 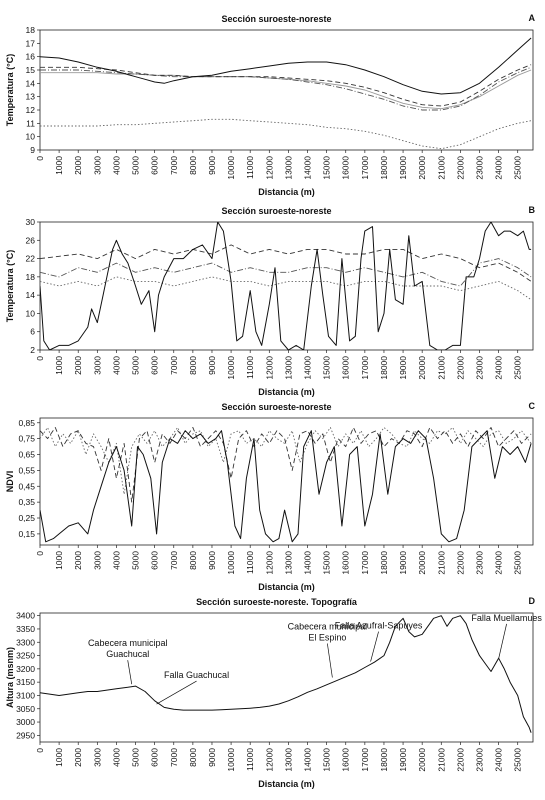 What do you see at coordinates (10, 677) in the screenshot?
I see `y-axis-label: Altura (msnm)` at bounding box center [10, 677].